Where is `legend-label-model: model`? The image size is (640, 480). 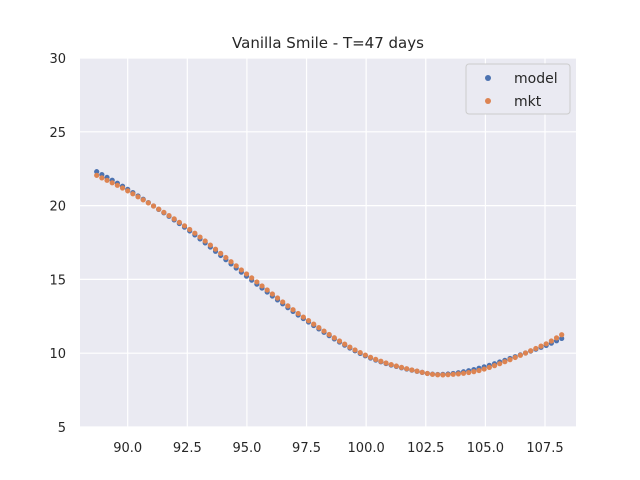
legend-label-model: model is located at coordinates (536, 79).